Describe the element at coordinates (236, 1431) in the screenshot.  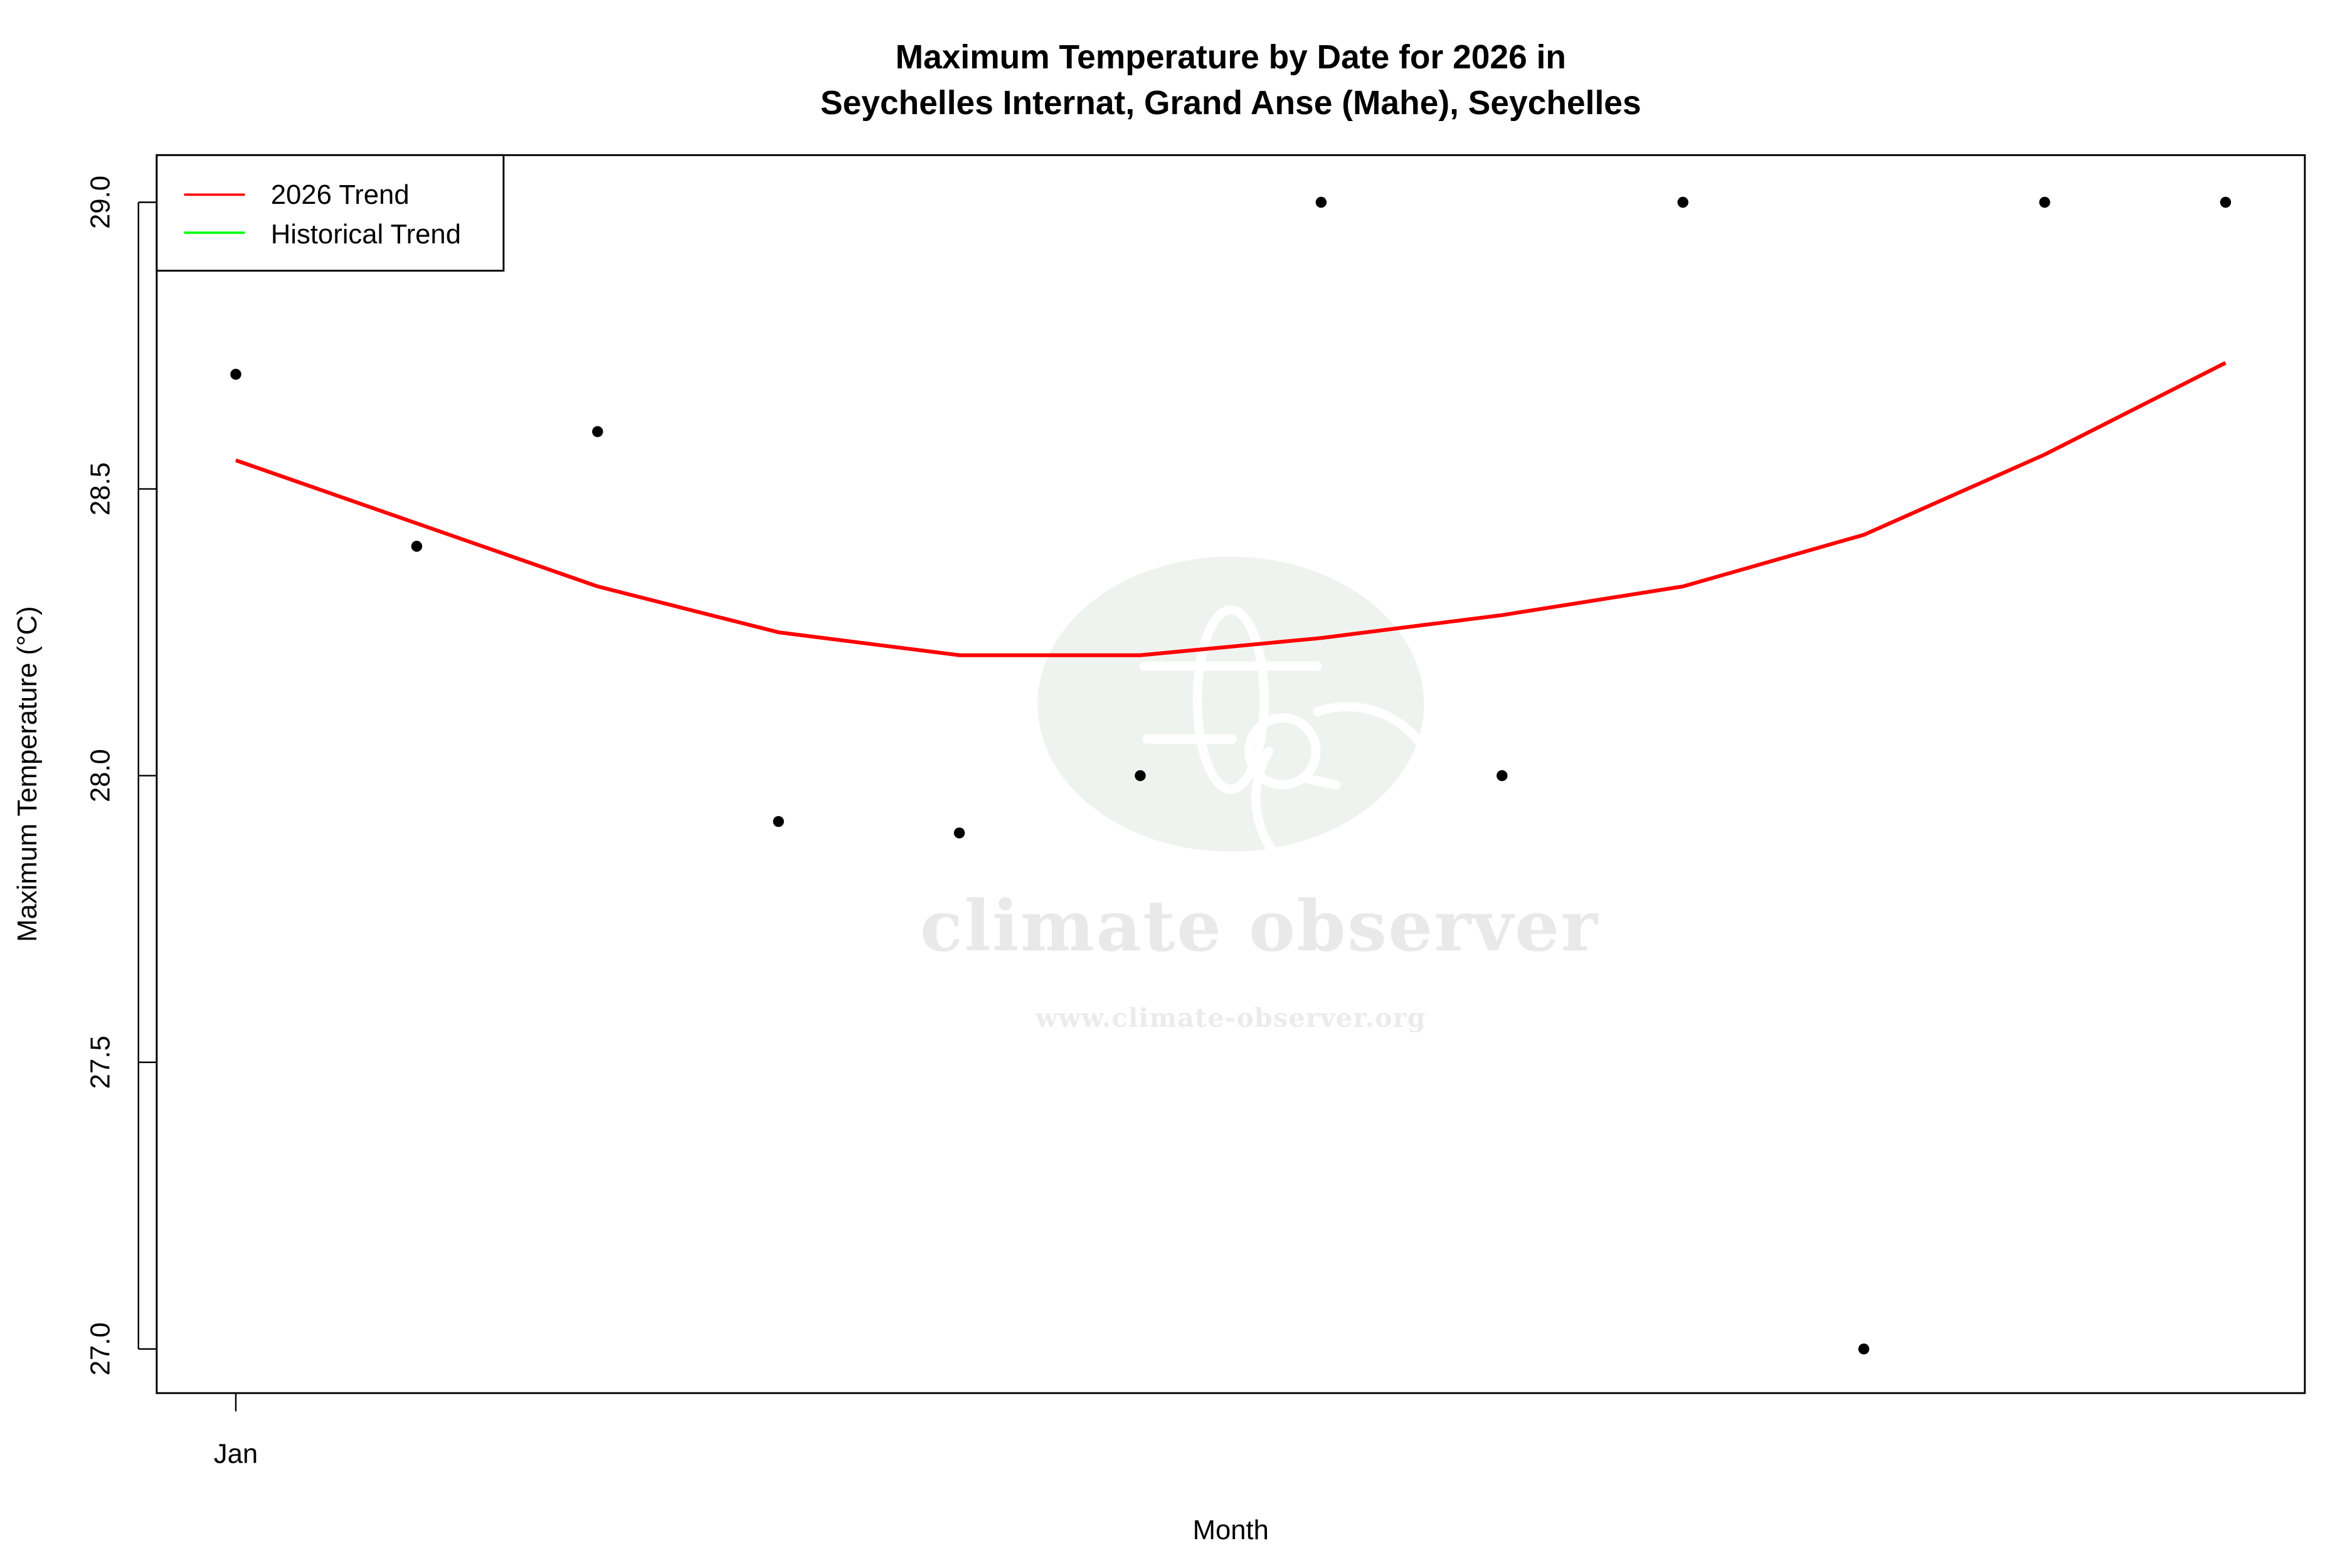
I see `x-axis: Jan` at that location.